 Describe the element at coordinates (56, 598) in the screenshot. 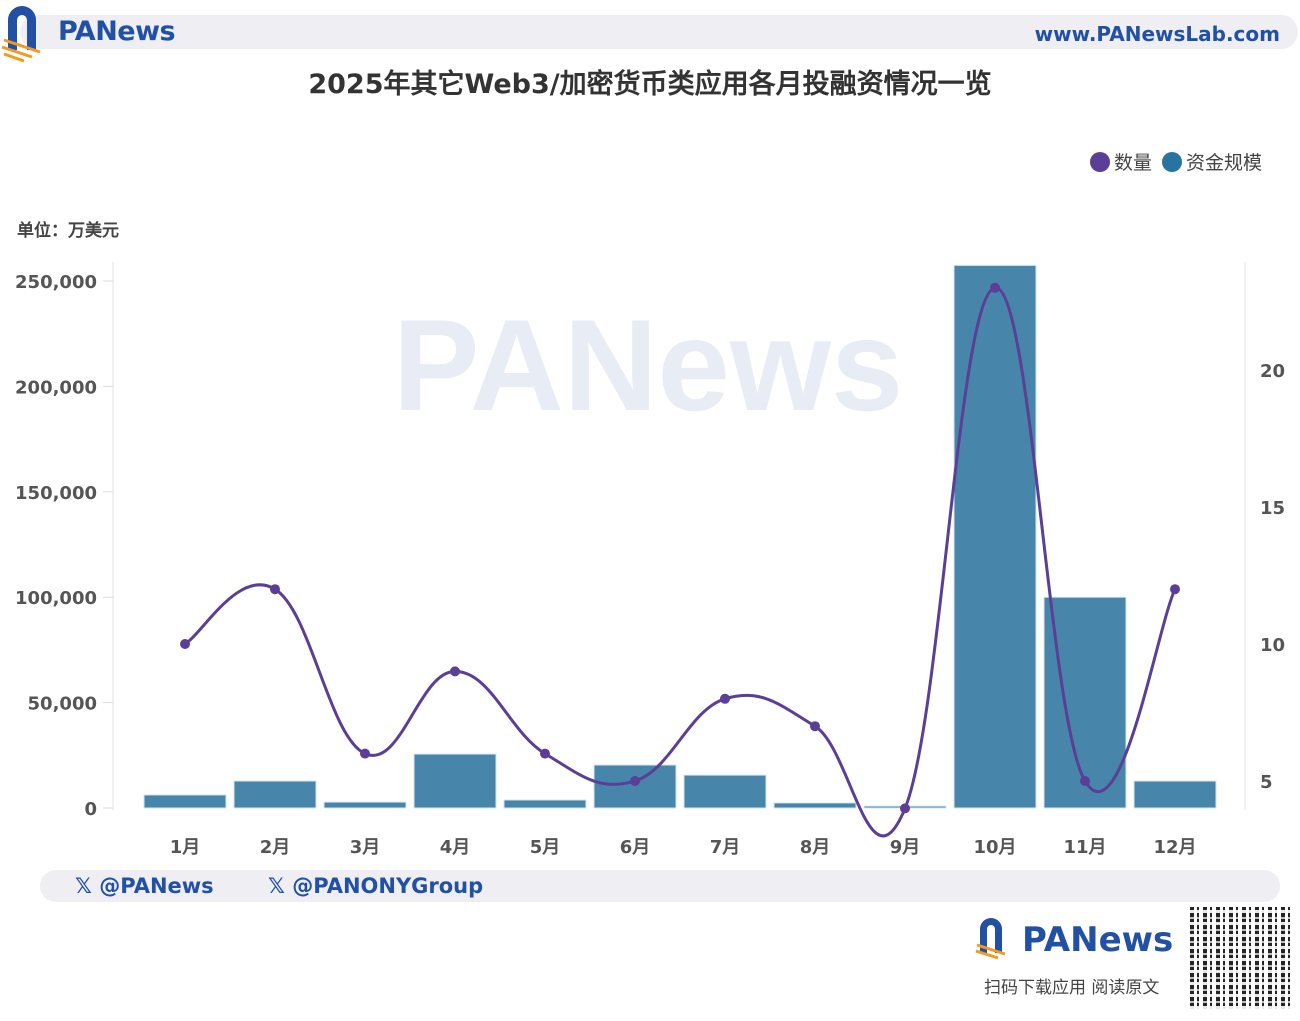

I see `left-tick-label: 100,000` at that location.